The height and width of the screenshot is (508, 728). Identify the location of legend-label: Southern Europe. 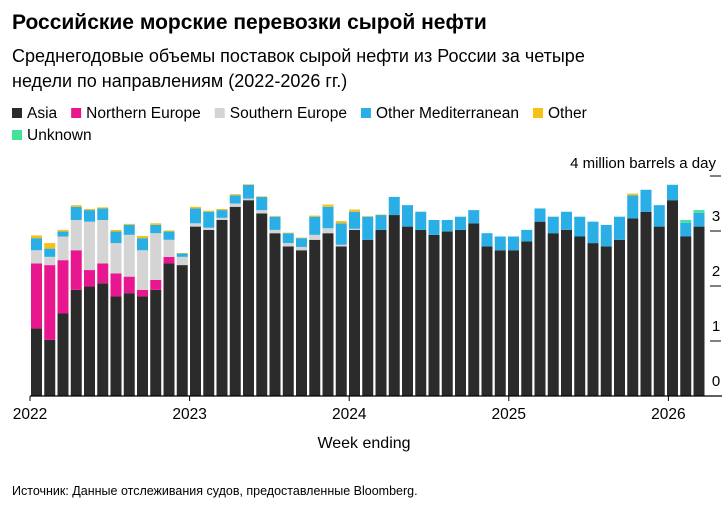
(288, 113).